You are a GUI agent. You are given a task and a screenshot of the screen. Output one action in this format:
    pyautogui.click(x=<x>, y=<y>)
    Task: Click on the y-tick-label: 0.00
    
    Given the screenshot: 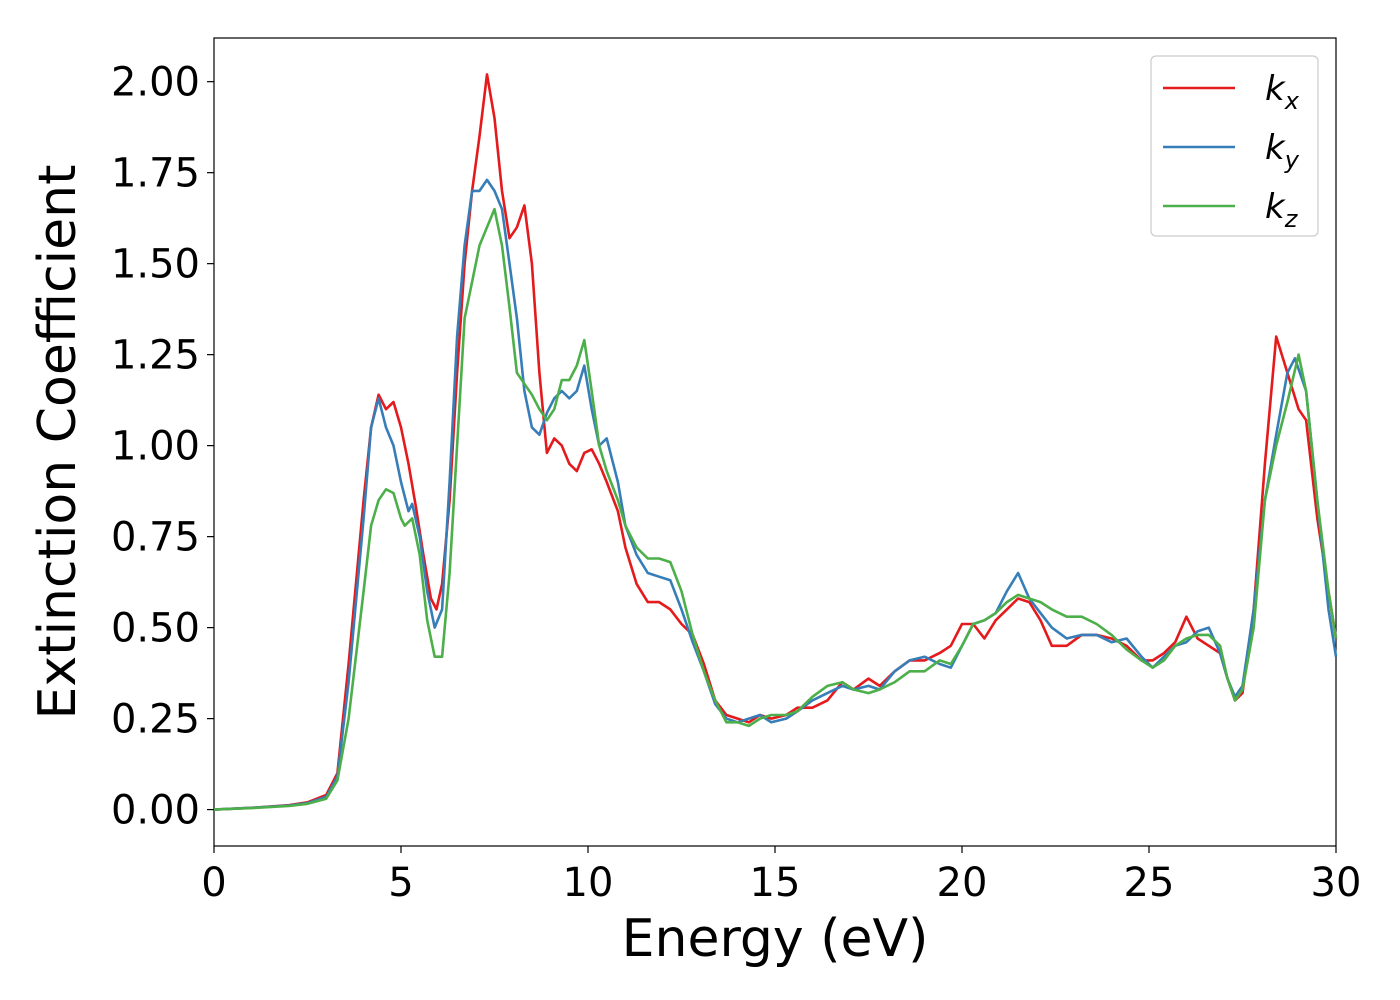 What is the action you would take?
    pyautogui.click(x=155, y=811)
    